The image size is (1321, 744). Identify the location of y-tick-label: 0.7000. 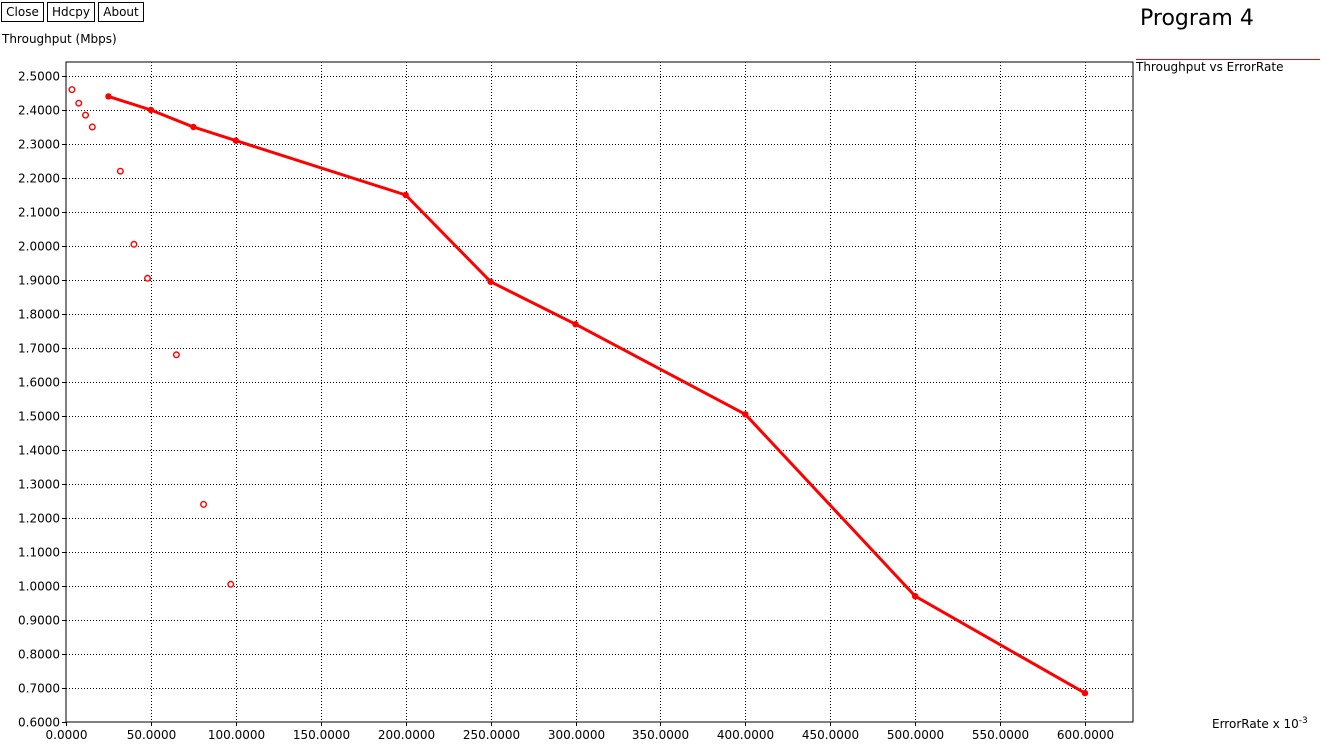
(39, 689).